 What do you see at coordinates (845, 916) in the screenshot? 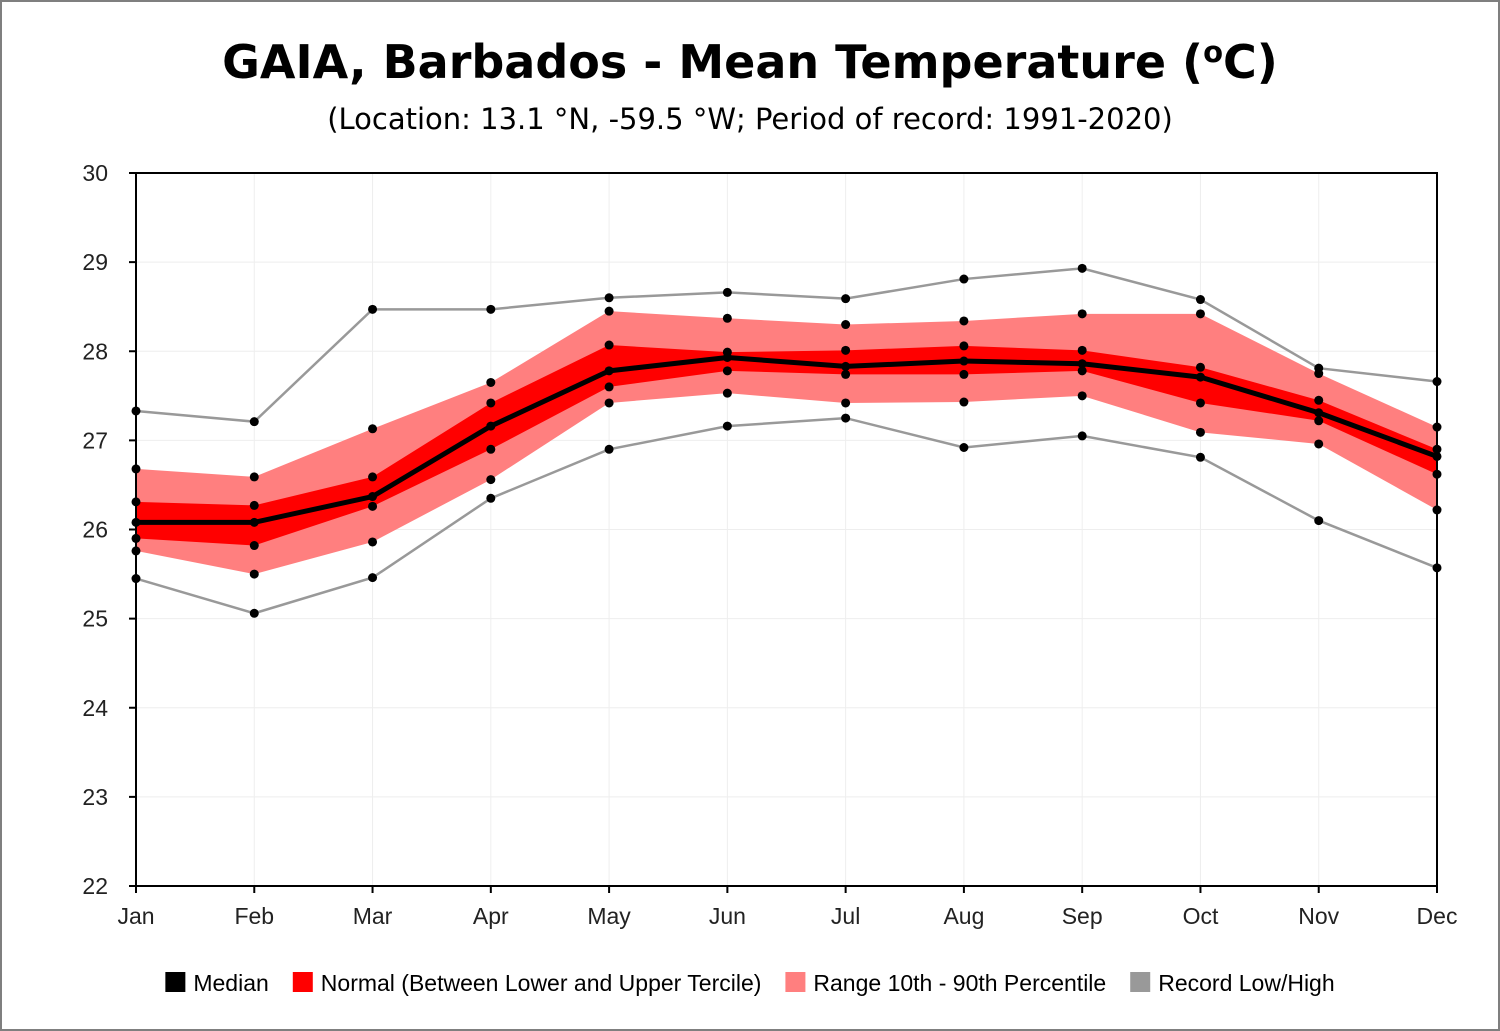
I see `x-tick-label: Jul` at bounding box center [845, 916].